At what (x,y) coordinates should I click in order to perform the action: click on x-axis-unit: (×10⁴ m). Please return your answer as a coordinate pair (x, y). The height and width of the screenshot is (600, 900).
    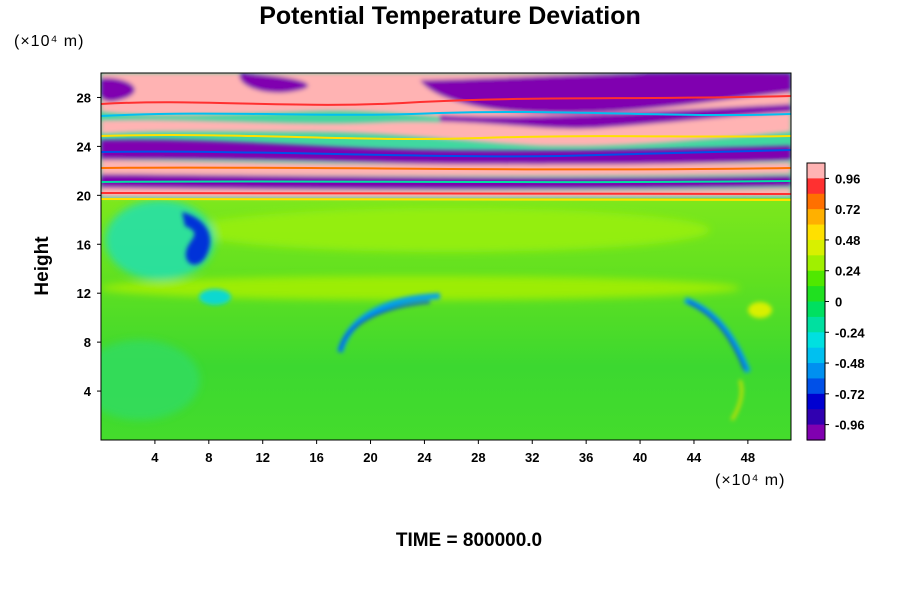
    Looking at the image, I should click on (750, 480).